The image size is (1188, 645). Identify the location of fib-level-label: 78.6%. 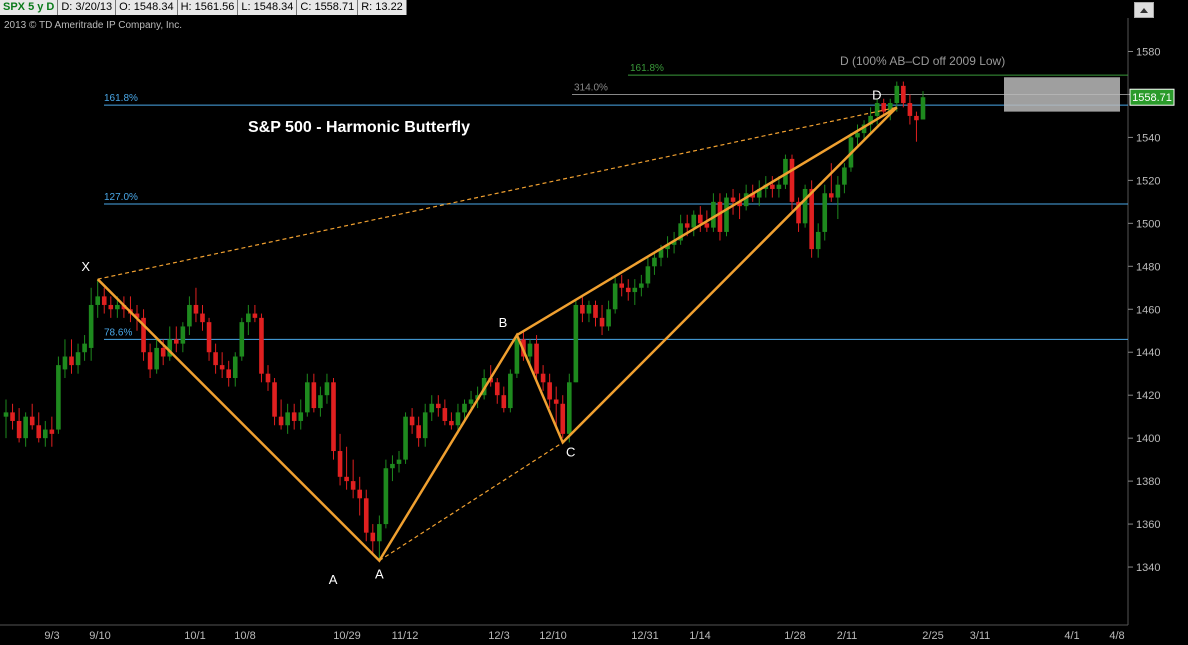
(118, 332).